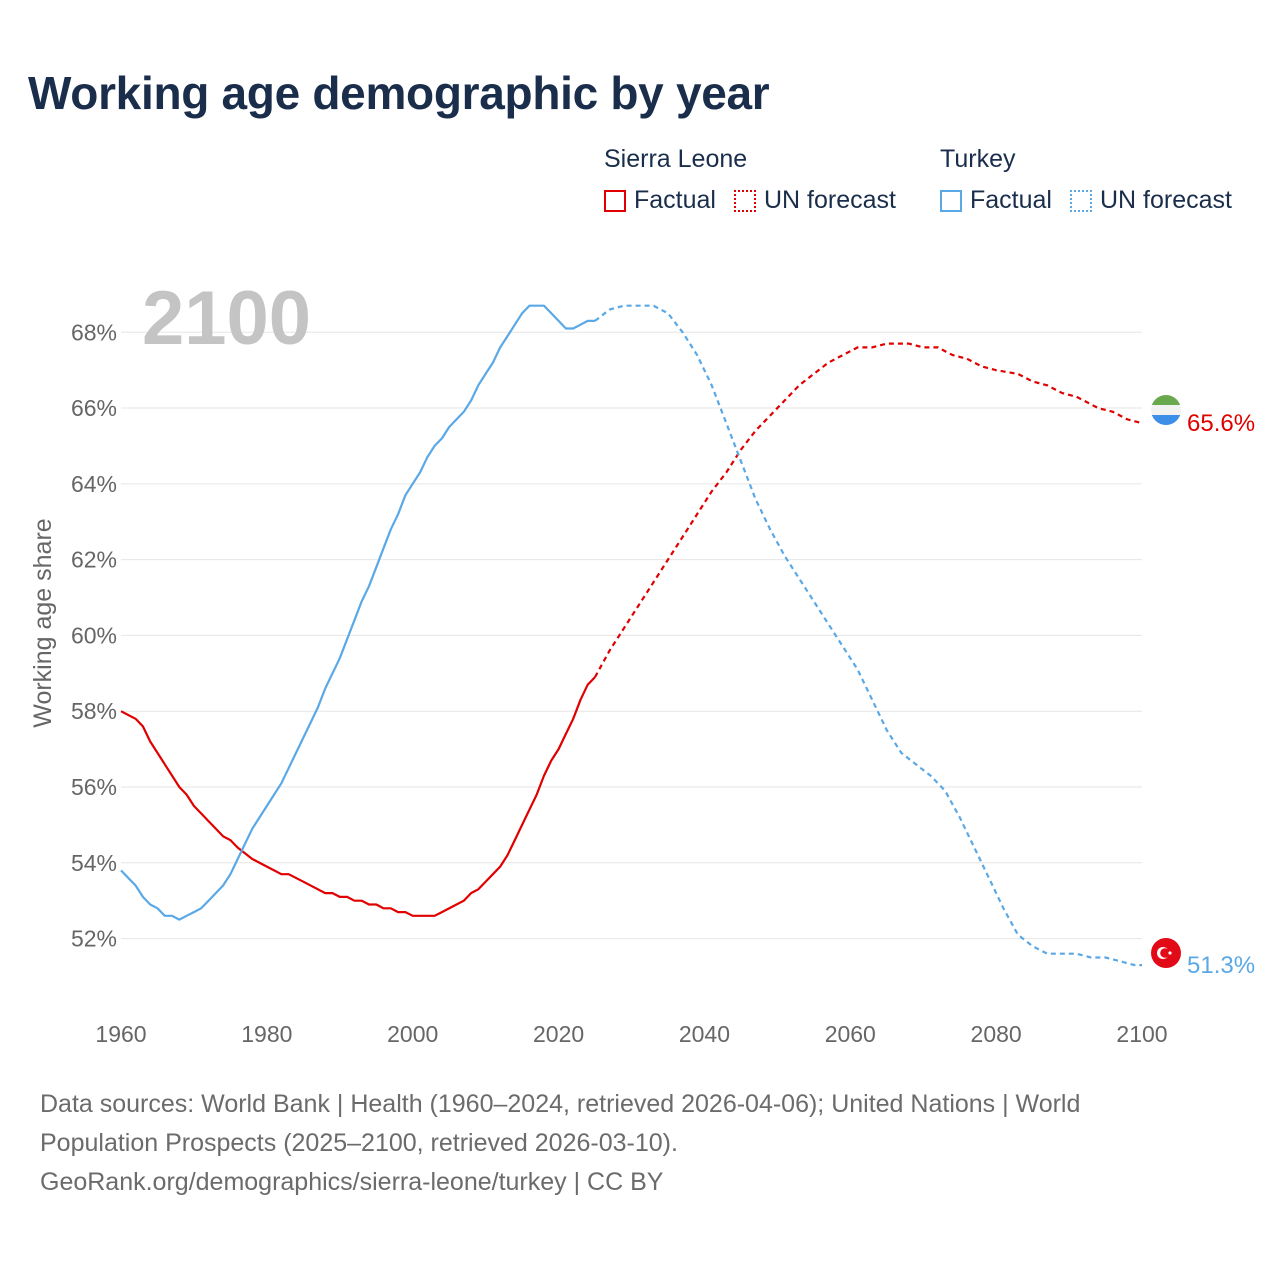 The height and width of the screenshot is (1280, 1280). I want to click on legend-group-turkey: Turkey Factual UN forecast, so click(1095, 179).